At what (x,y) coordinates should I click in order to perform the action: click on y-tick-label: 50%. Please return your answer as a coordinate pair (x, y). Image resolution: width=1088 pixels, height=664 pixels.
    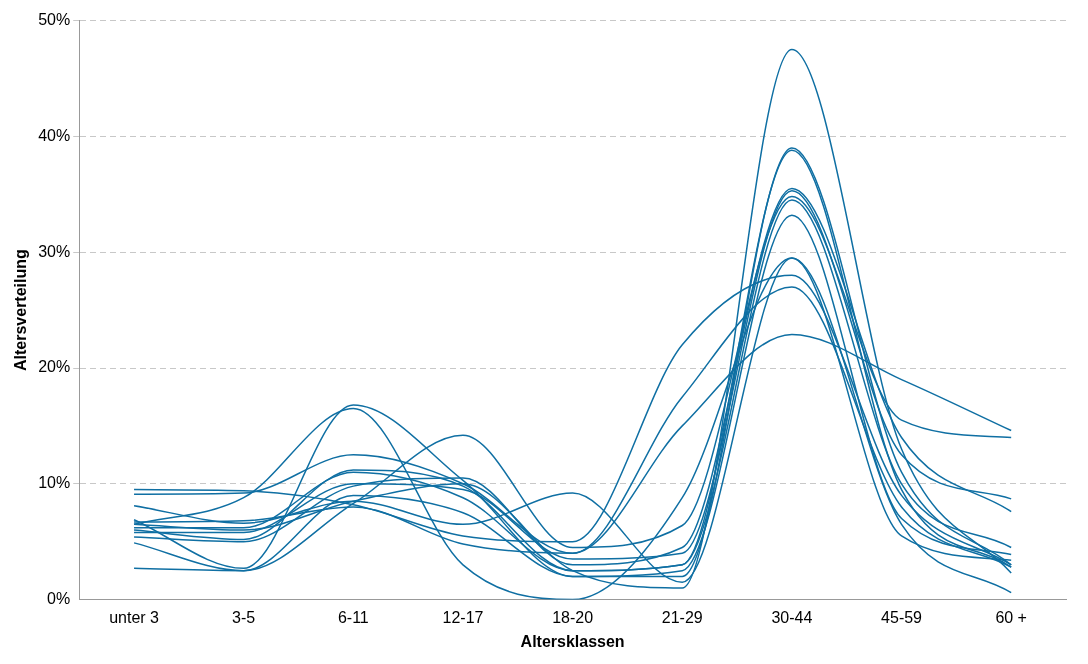
    Looking at the image, I should click on (54, 20).